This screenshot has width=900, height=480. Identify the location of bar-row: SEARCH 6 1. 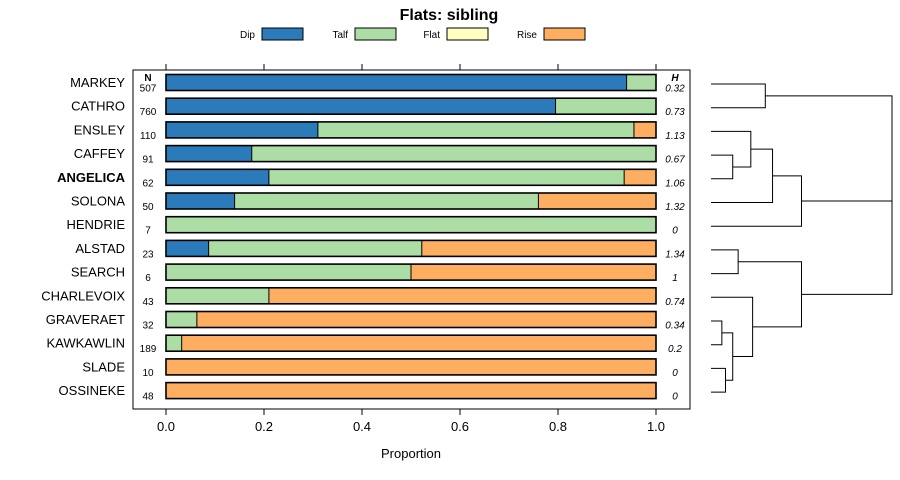
(374, 273).